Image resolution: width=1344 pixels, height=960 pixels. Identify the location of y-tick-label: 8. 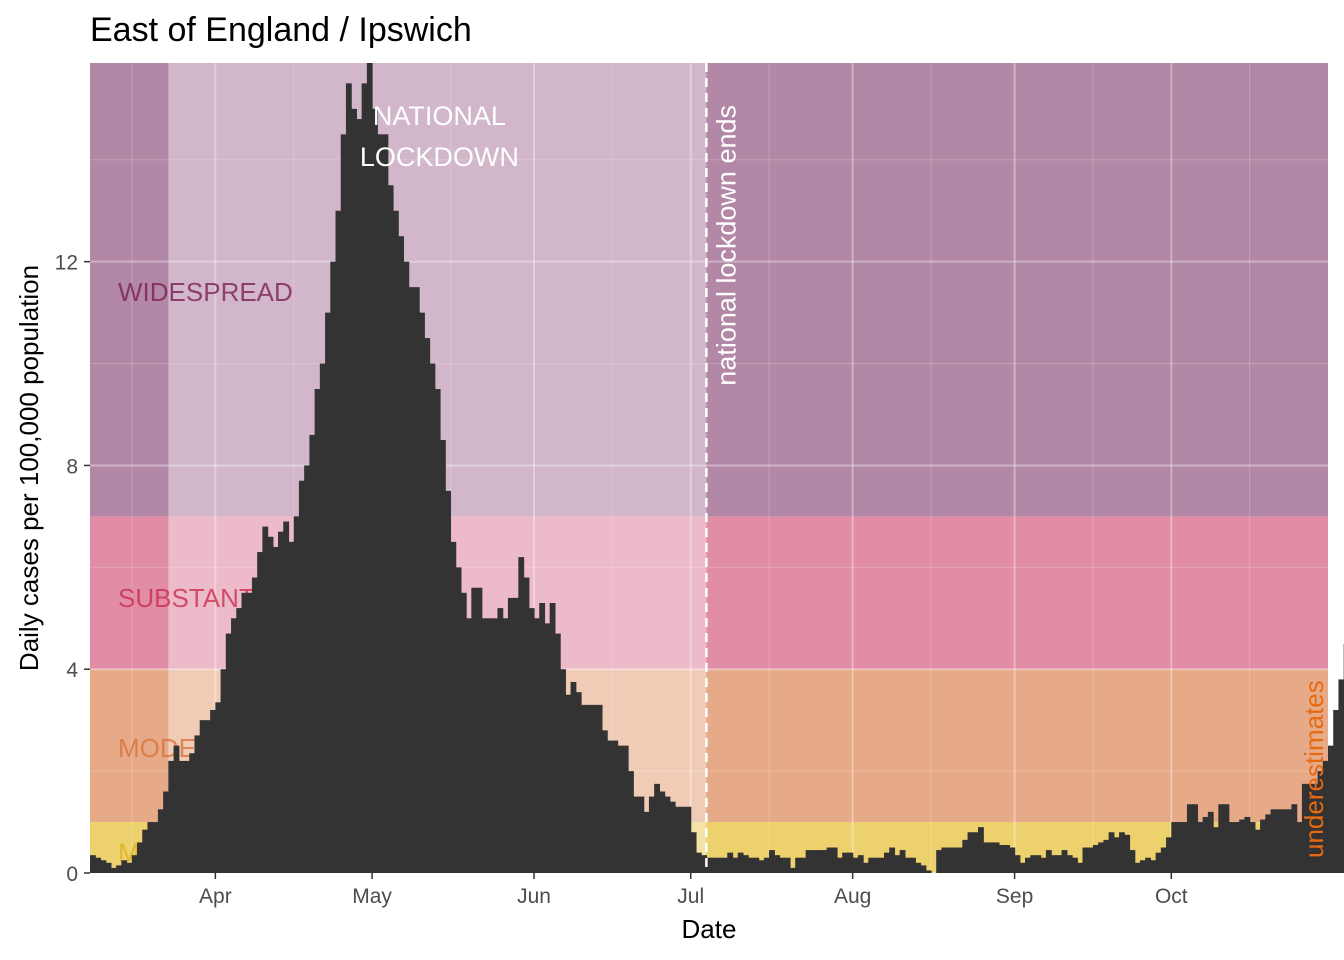
(72, 466).